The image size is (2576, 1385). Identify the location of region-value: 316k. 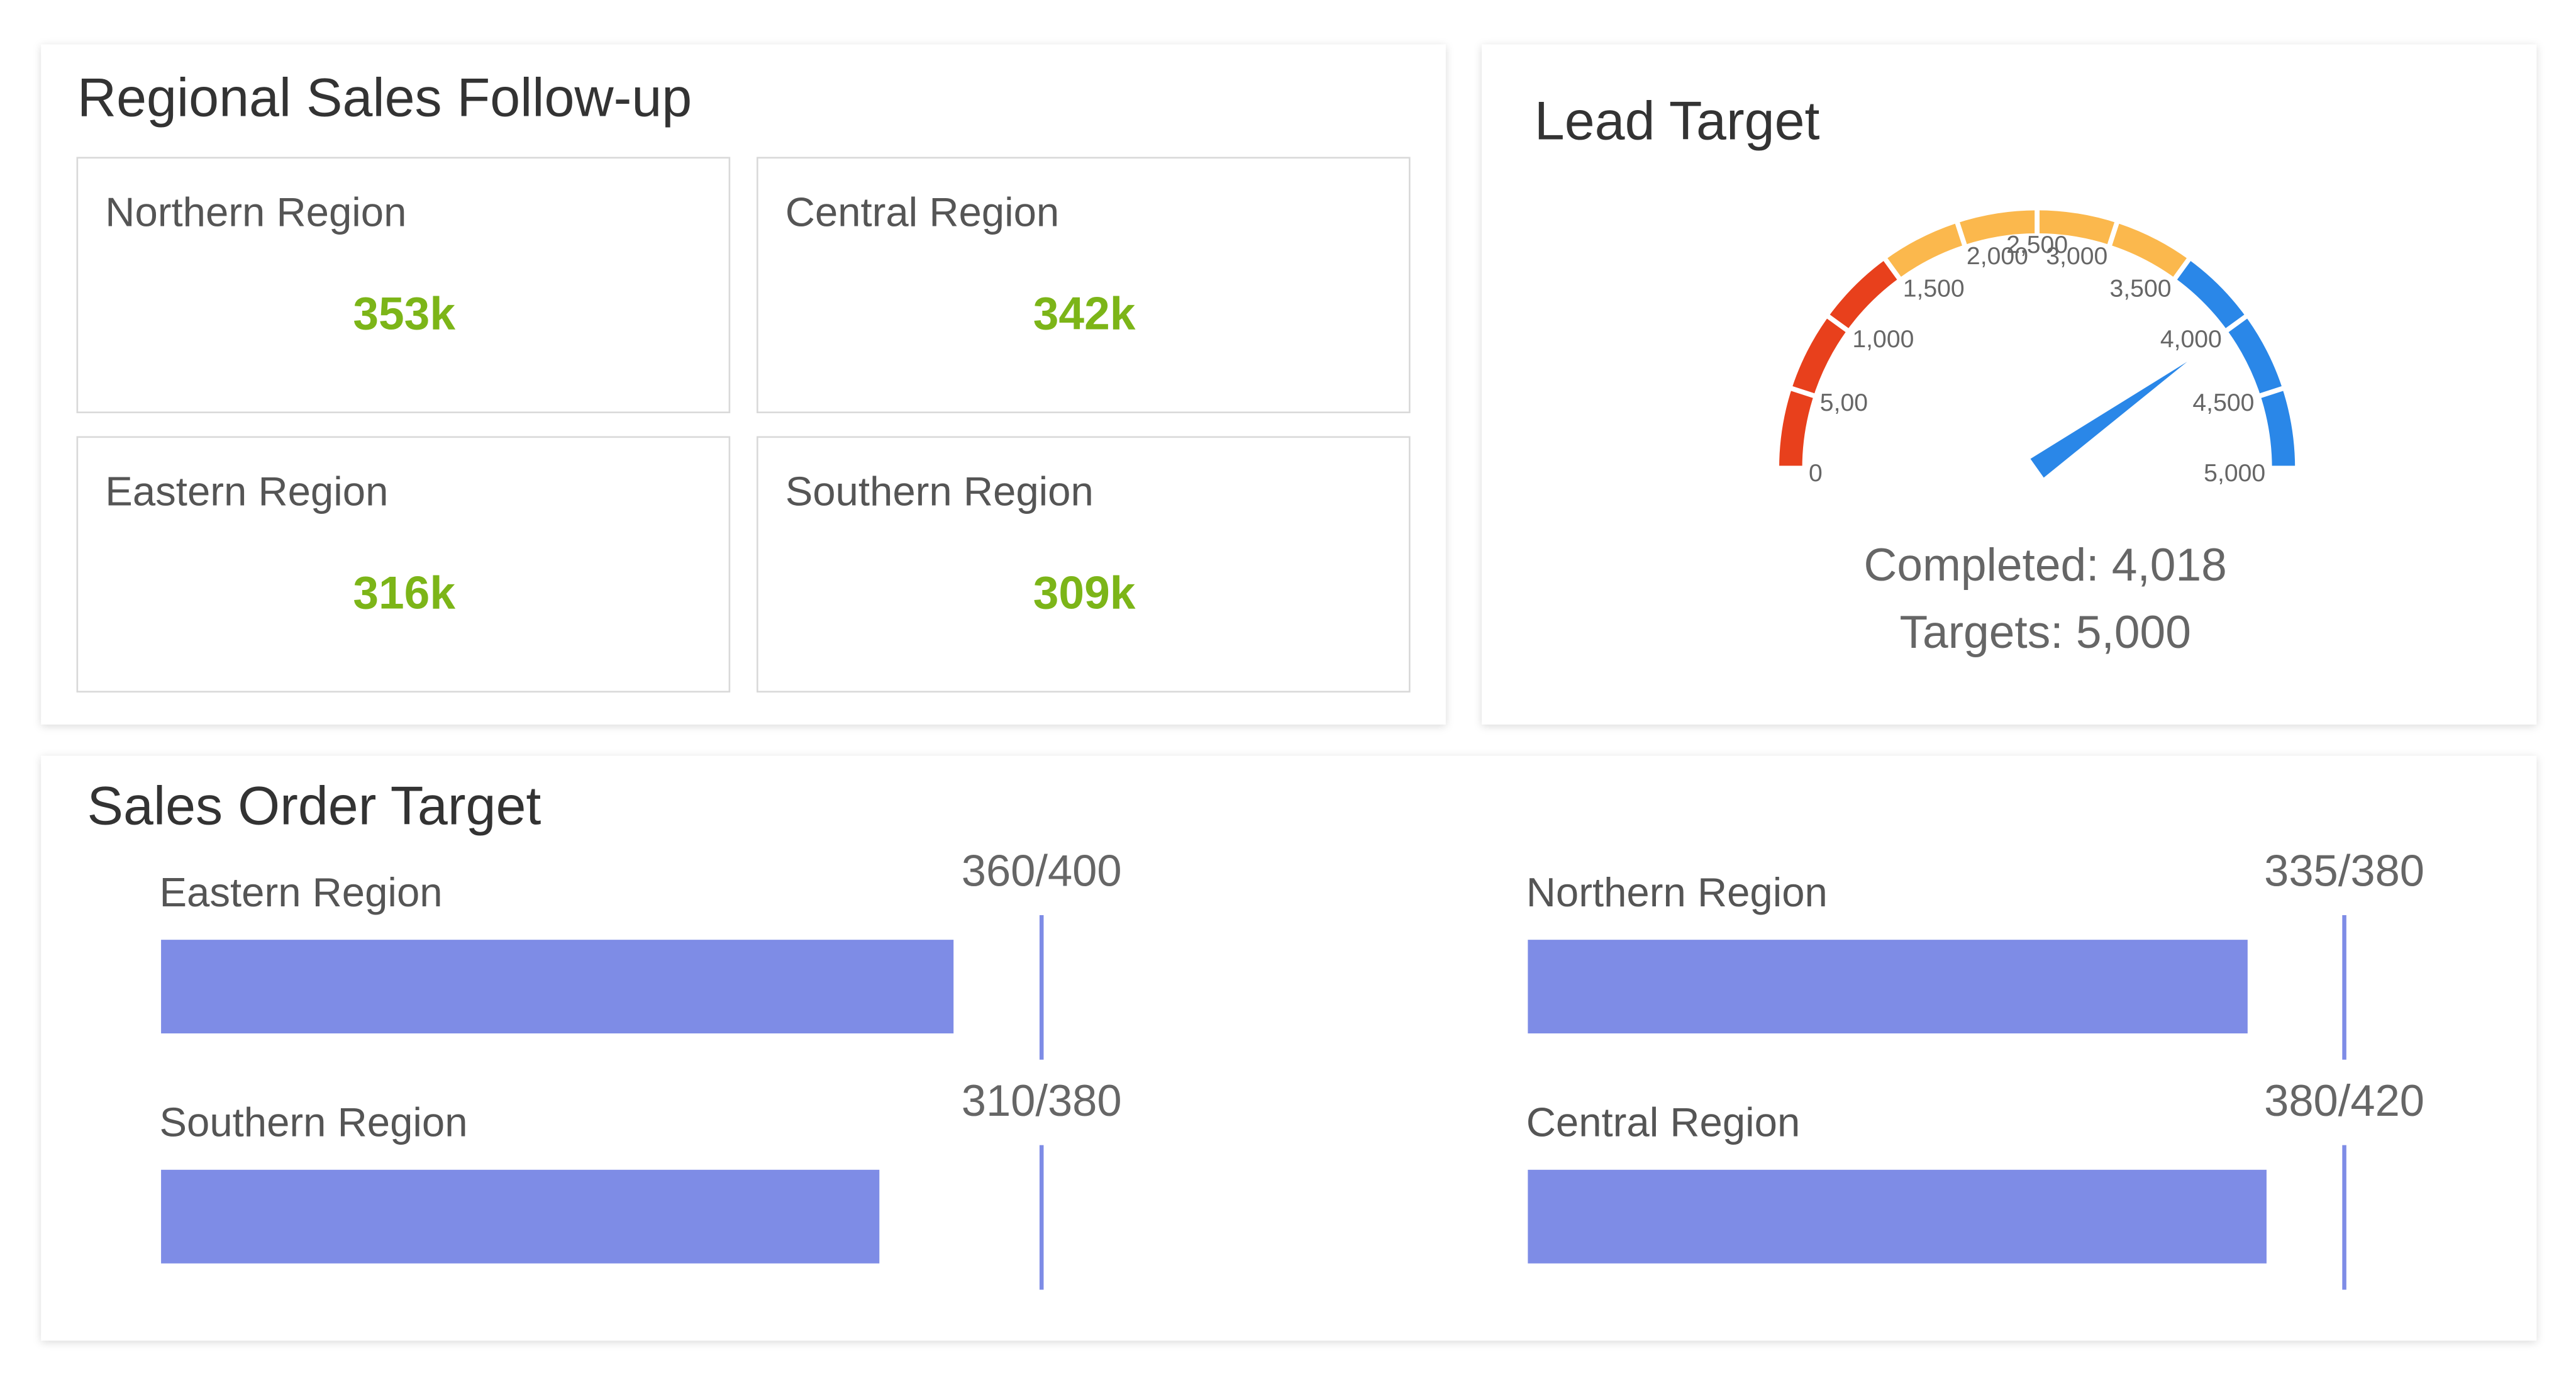
(404, 593).